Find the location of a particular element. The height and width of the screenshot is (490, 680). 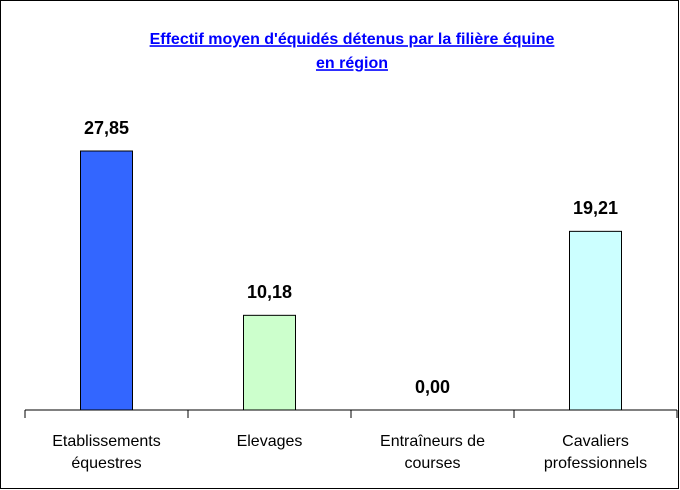

data-label: 27,85 is located at coordinates (106, 128).